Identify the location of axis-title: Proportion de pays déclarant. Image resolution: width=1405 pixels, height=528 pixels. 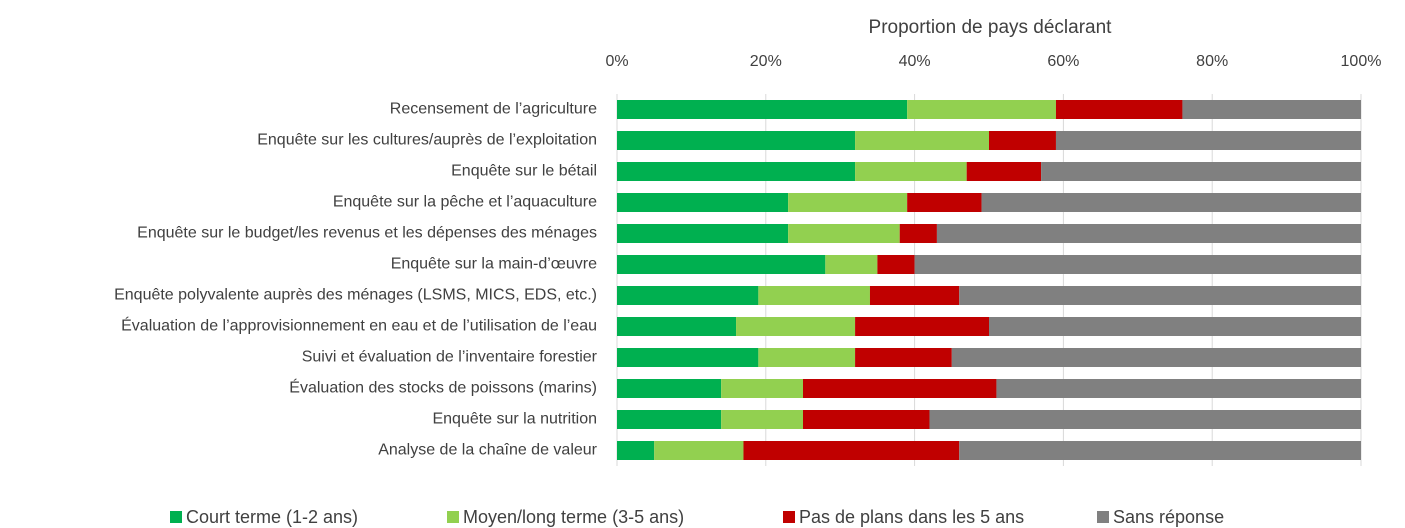
(991, 27).